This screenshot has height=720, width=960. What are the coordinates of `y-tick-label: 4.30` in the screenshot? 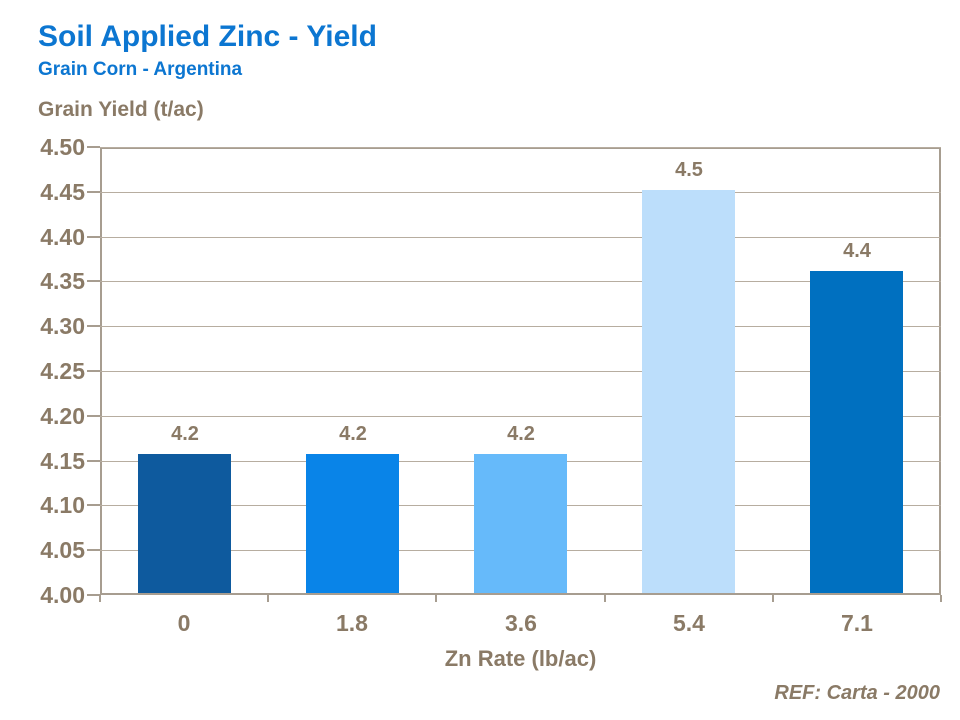 It's located at (62, 326).